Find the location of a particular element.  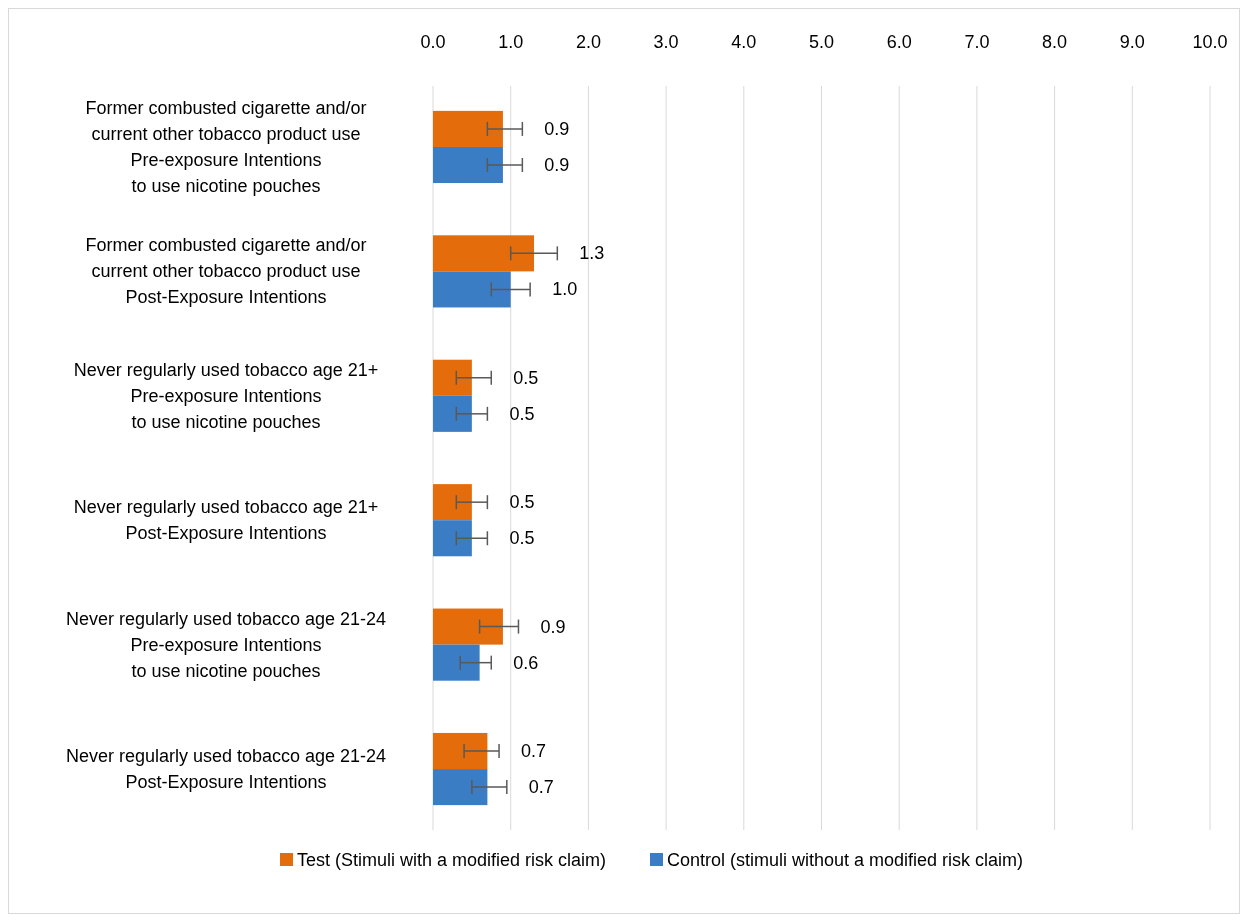

y-tick-label: Never regularly used tobacco age 21+ Pre-exposure Intentions to use nicotine pouches is located at coordinates (226, 395).